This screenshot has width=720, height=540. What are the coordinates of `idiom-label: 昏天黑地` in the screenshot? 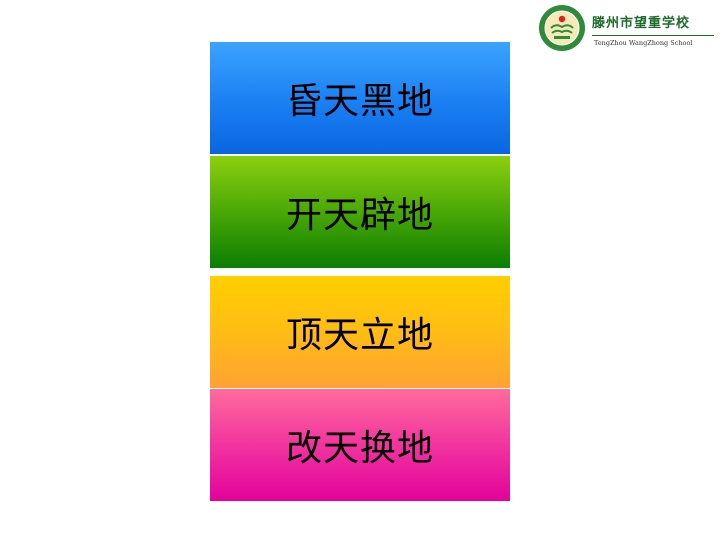 It's located at (359, 101).